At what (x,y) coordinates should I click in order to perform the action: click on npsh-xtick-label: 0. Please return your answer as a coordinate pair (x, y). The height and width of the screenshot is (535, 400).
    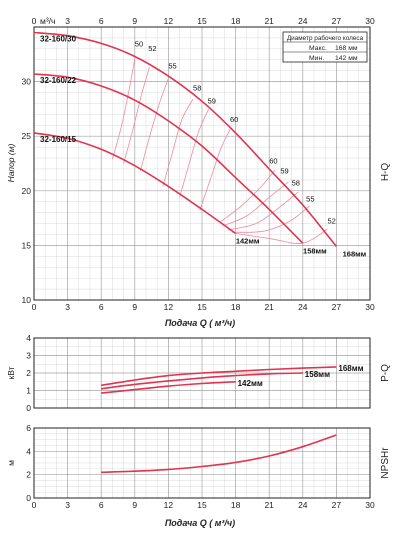
    Looking at the image, I should click on (34, 505).